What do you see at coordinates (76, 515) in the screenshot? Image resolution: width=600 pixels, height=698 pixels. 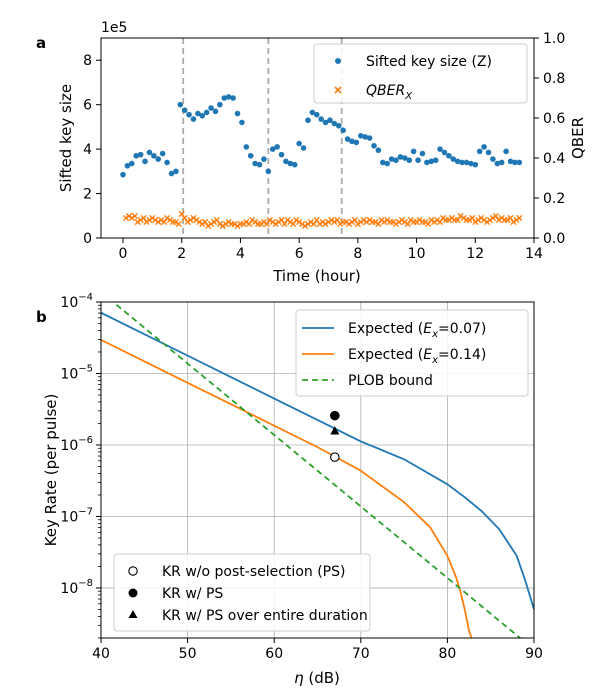 I see `y-tick-label: 10⁻⁷` at bounding box center [76, 515].